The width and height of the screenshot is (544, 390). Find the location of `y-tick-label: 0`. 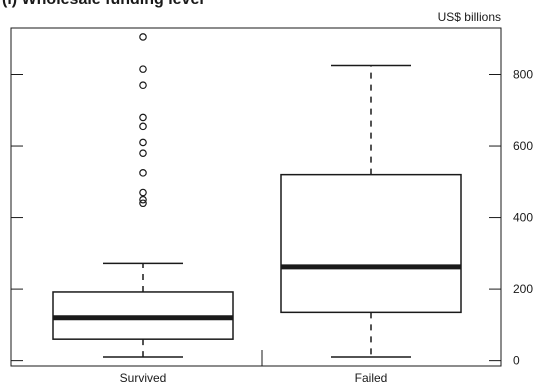

y-tick-label: 0 is located at coordinates (516, 361).